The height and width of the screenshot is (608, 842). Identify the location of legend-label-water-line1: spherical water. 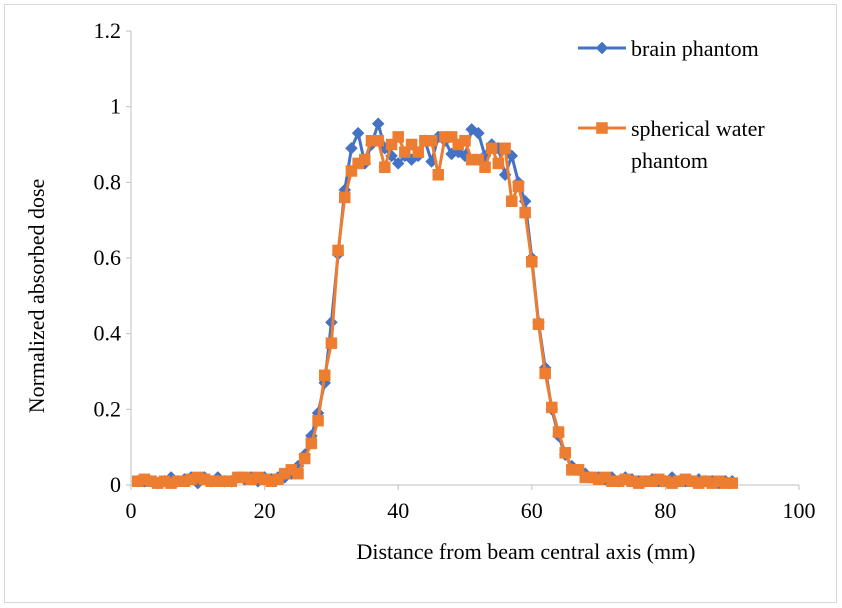
(698, 128).